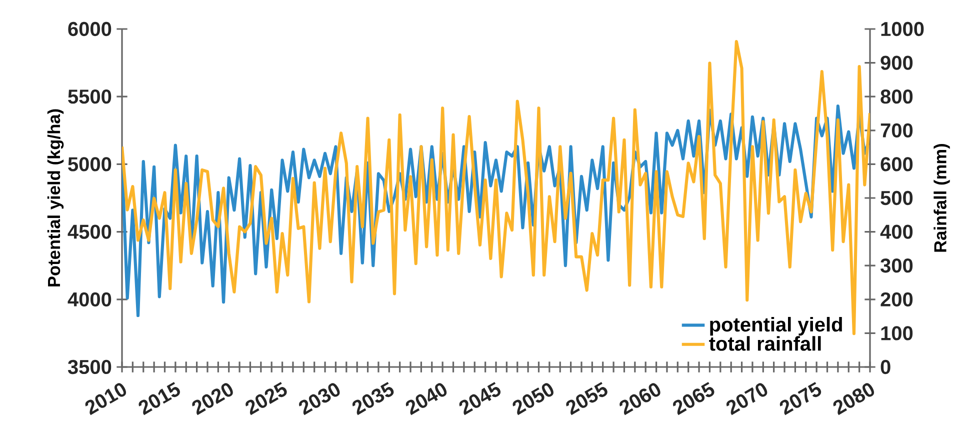  What do you see at coordinates (90, 29) in the screenshot?
I see `y-tick-label: 6000` at bounding box center [90, 29].